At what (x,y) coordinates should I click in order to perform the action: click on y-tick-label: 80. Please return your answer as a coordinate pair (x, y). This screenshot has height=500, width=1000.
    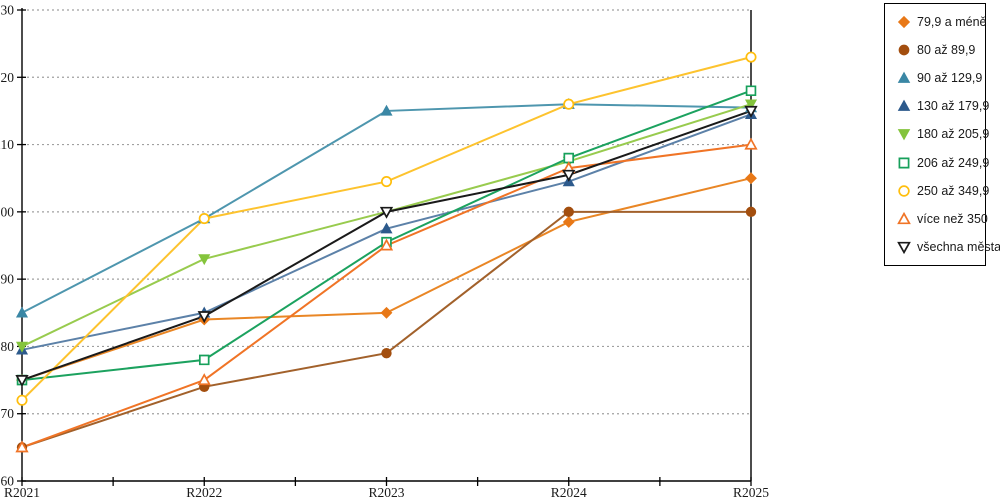
    Looking at the image, I should click on (8, 346).